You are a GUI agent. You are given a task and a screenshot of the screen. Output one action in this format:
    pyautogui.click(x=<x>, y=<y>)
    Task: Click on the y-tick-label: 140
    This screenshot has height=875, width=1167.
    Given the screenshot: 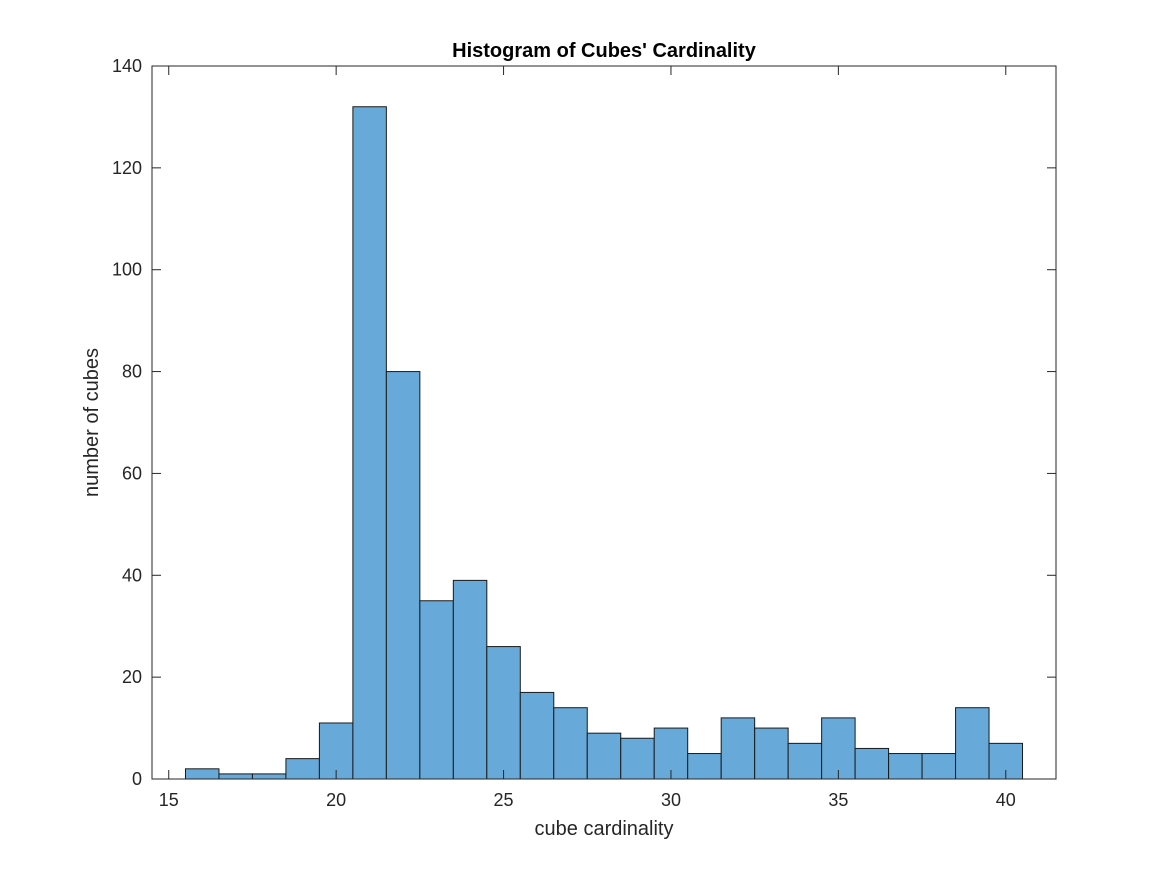 What is the action you would take?
    pyautogui.click(x=127, y=66)
    